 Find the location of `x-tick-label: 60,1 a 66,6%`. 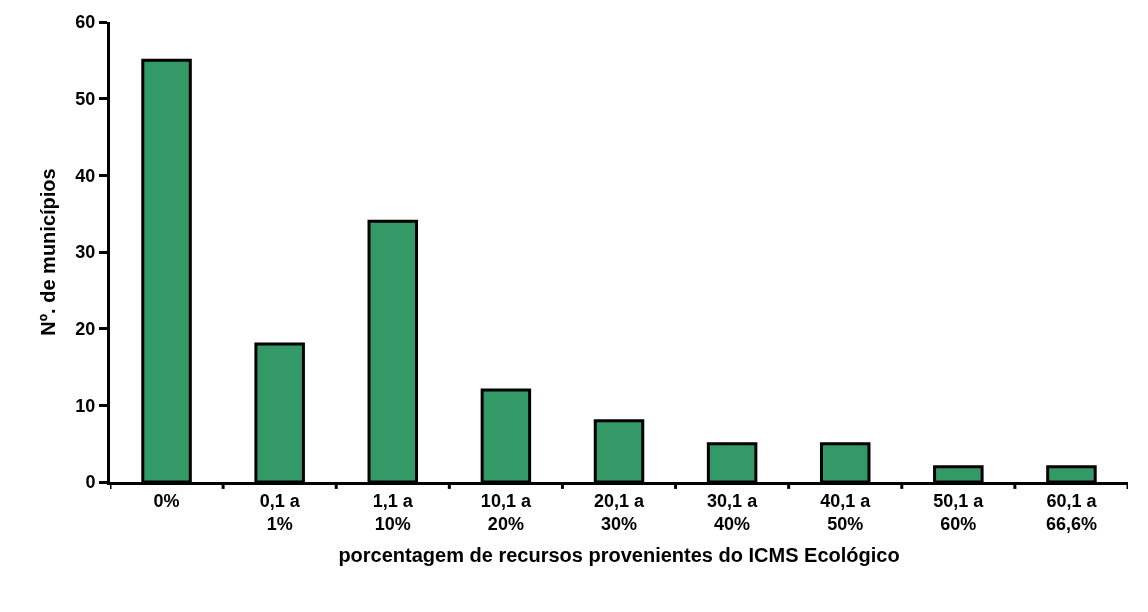

x-tick-label: 60,1 a 66,6% is located at coordinates (1071, 512).